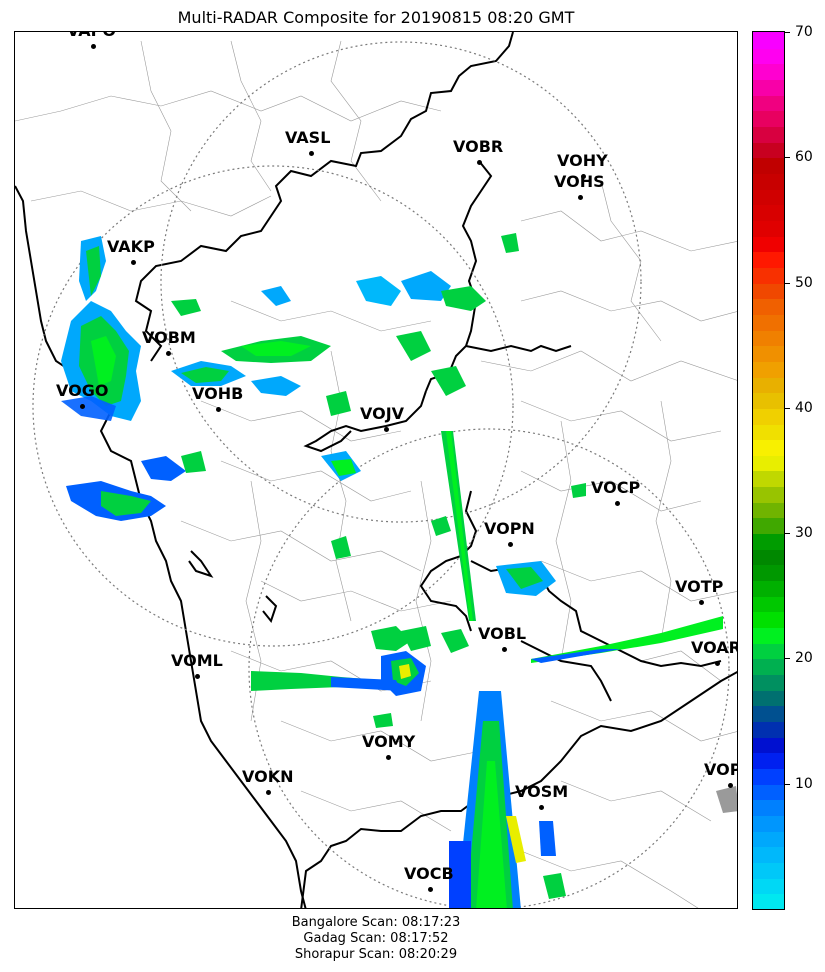 The image size is (825, 972). What do you see at coordinates (714, 647) in the screenshot?
I see `station-label-voar: VOAR` at bounding box center [714, 647].